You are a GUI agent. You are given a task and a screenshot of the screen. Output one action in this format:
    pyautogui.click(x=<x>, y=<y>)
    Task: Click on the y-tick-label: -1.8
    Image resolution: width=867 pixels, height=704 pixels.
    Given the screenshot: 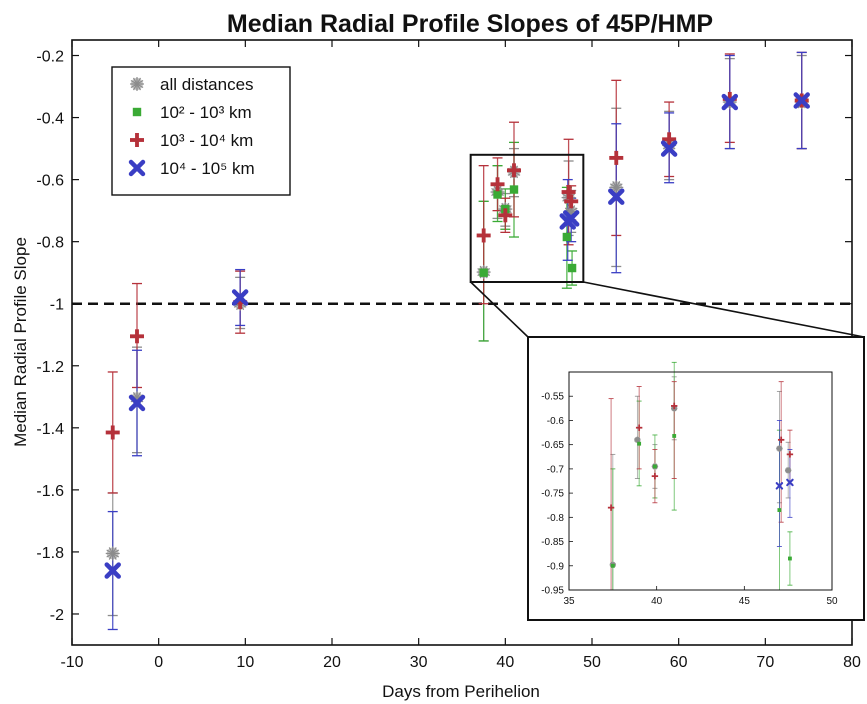 What is the action you would take?
    pyautogui.click(x=50, y=553)
    